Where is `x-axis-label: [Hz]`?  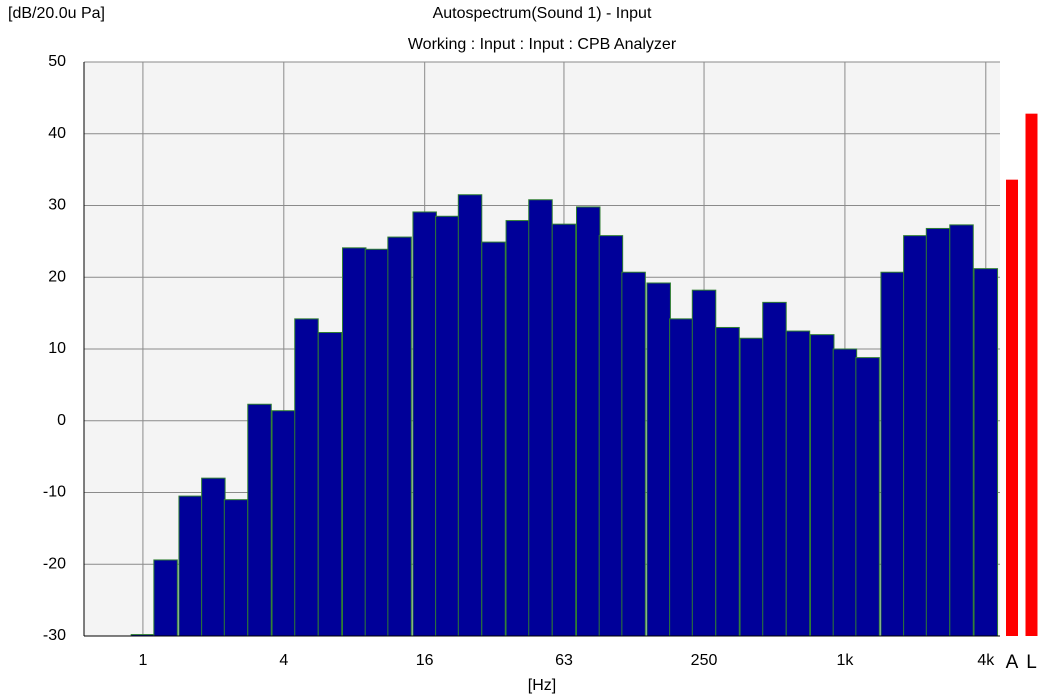
x-axis-label: [Hz] is located at coordinates (542, 685).